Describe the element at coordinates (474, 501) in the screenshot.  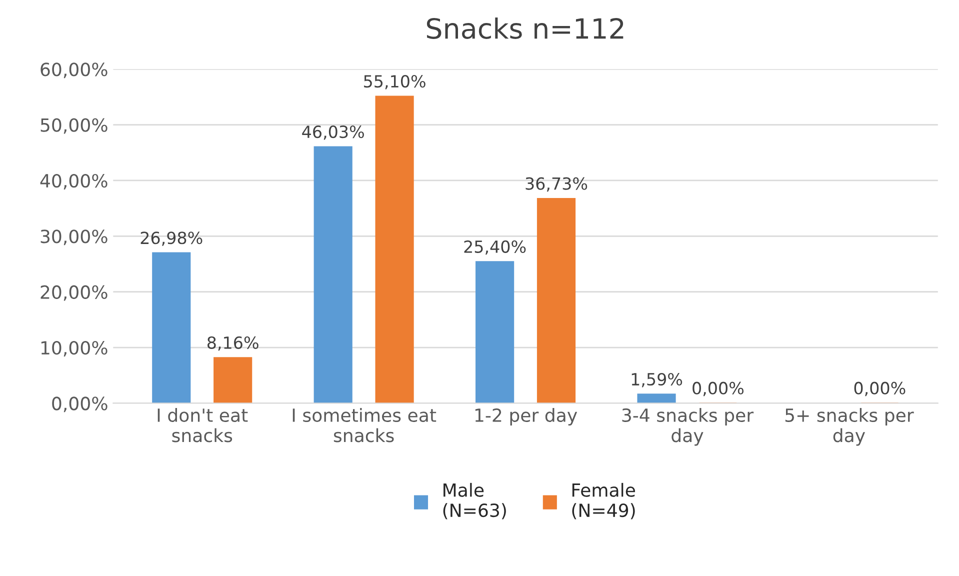
I see `legend-label: Male (N=63)` at that location.